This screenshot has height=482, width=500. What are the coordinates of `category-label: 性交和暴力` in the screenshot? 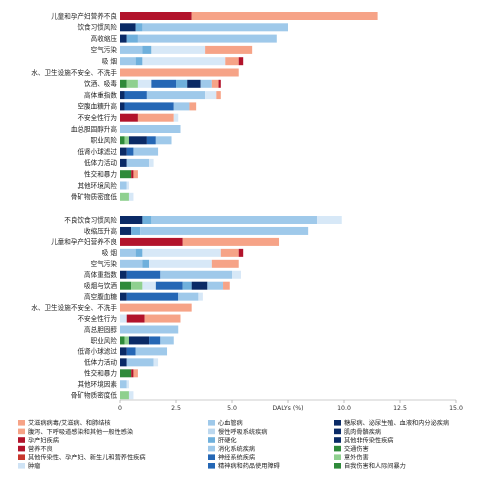 It's located at (100, 174).